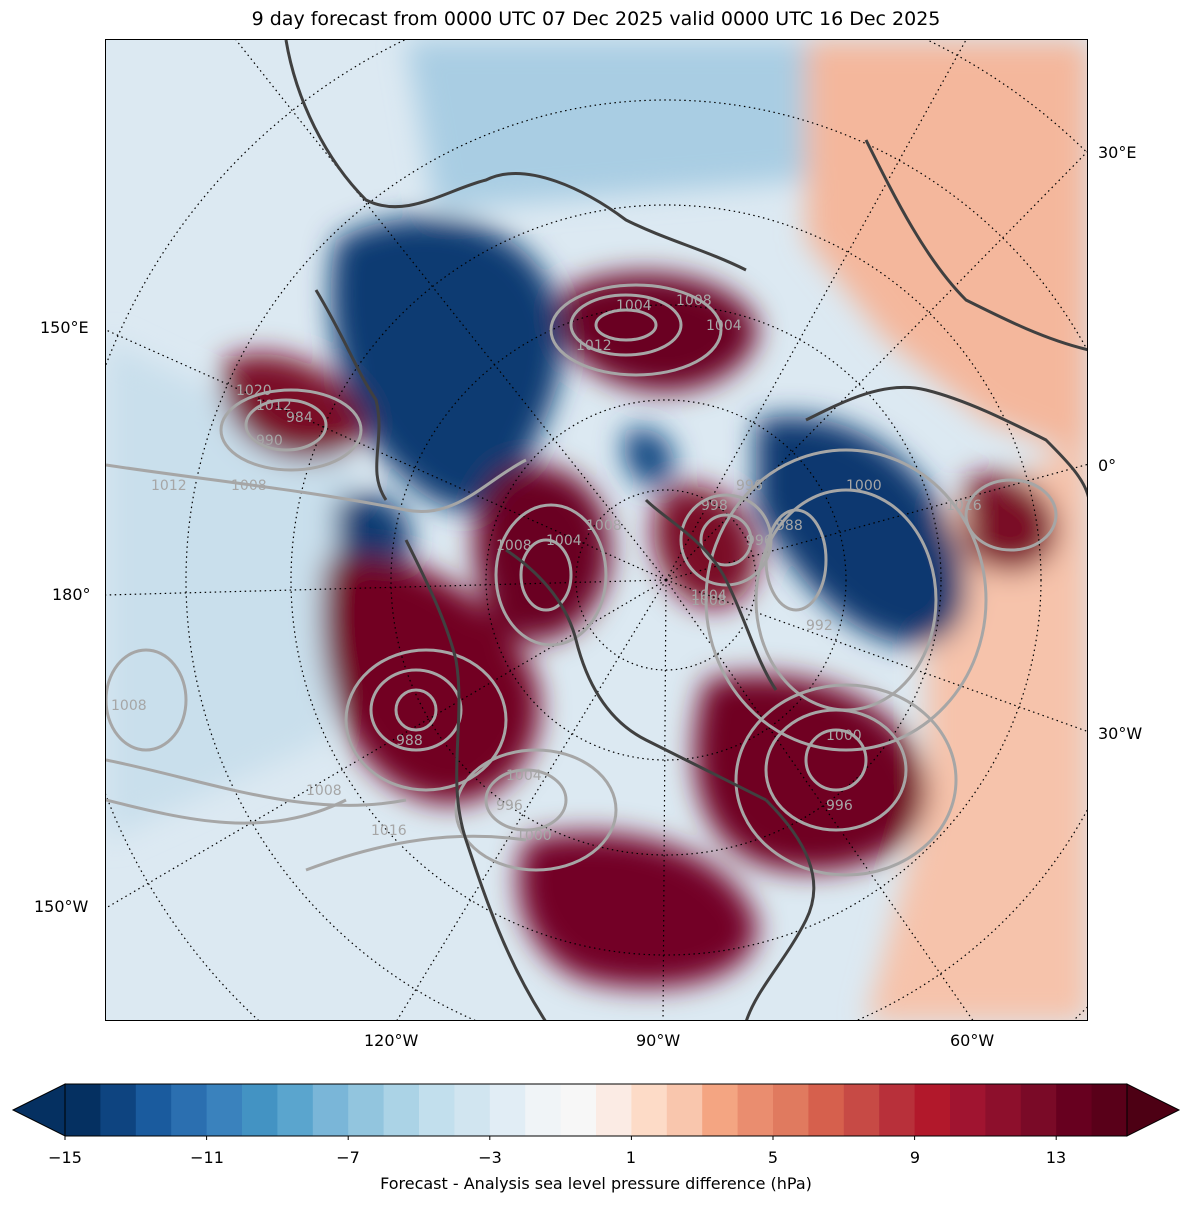 This screenshot has height=1205, width=1192. Describe the element at coordinates (1117, 152) in the screenshot. I see `longitude-label: 30°E` at that location.